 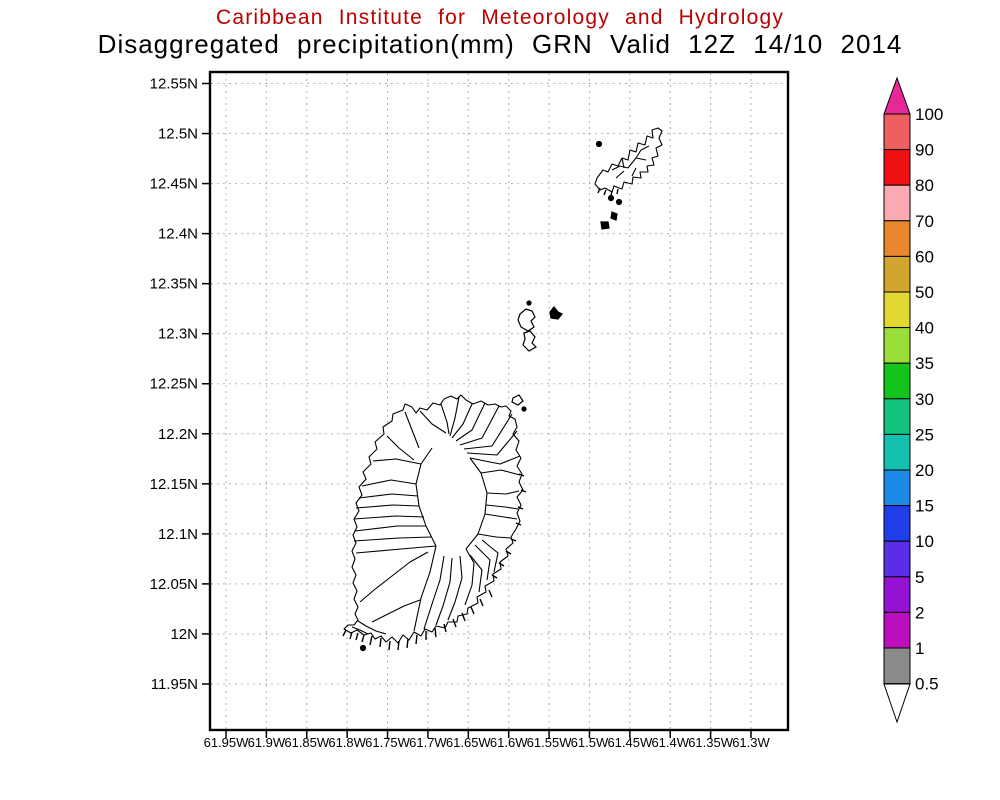 I want to click on lat-label: 12.4N, so click(x=178, y=234).